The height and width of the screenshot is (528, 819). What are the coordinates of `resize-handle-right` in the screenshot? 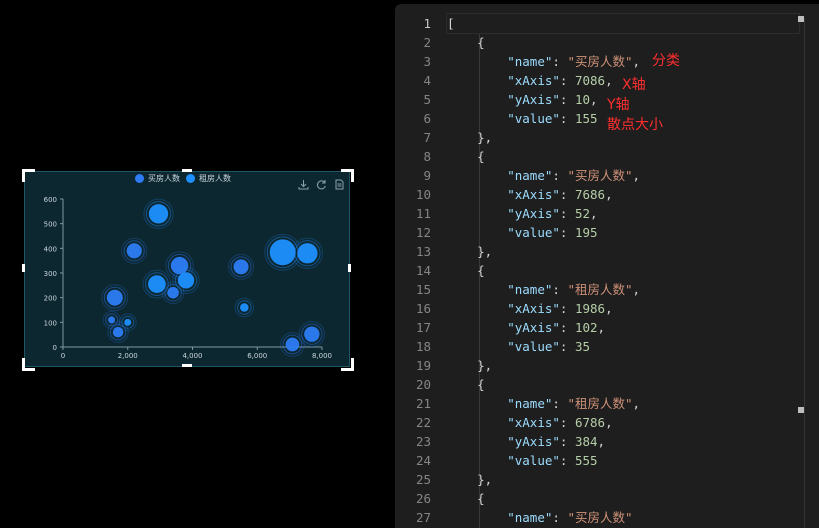 It's located at (349, 268).